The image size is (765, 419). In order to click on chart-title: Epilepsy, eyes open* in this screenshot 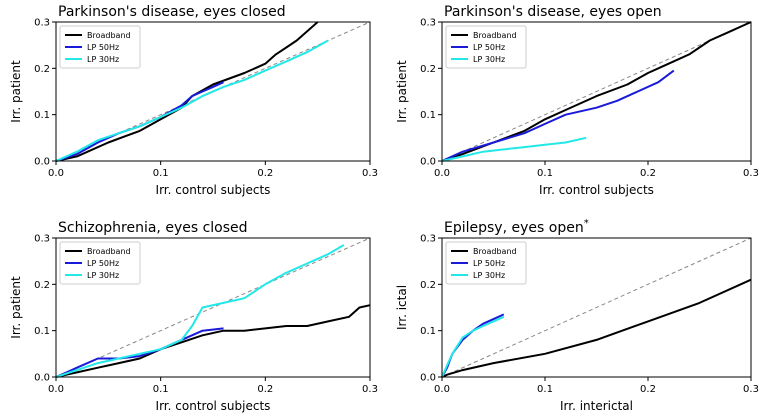, I will do `click(516, 227)`.